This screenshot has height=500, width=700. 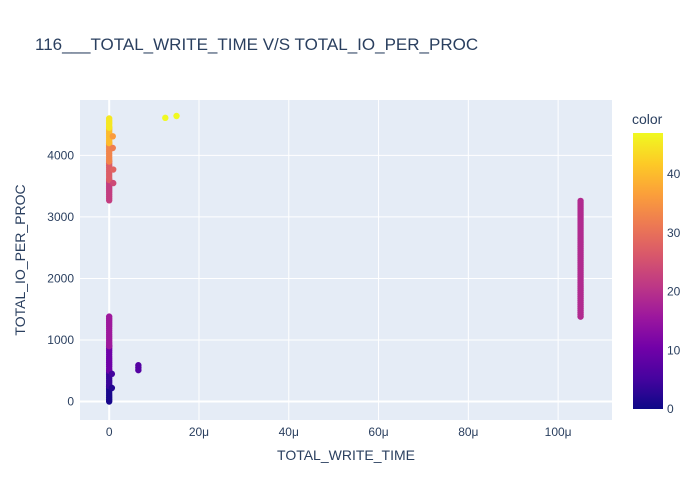 What do you see at coordinates (647, 119) in the screenshot?
I see `colorbar-title: color` at bounding box center [647, 119].